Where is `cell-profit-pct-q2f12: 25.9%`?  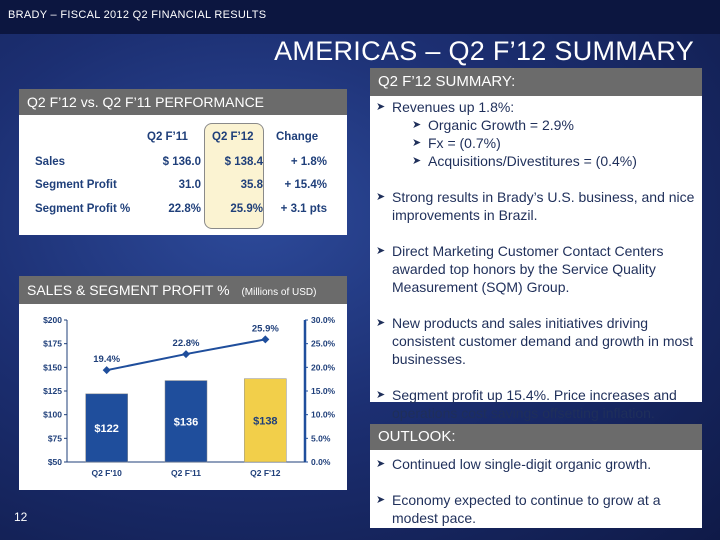 cell-profit-pct-q2f12: 25.9% is located at coordinates (246, 209).